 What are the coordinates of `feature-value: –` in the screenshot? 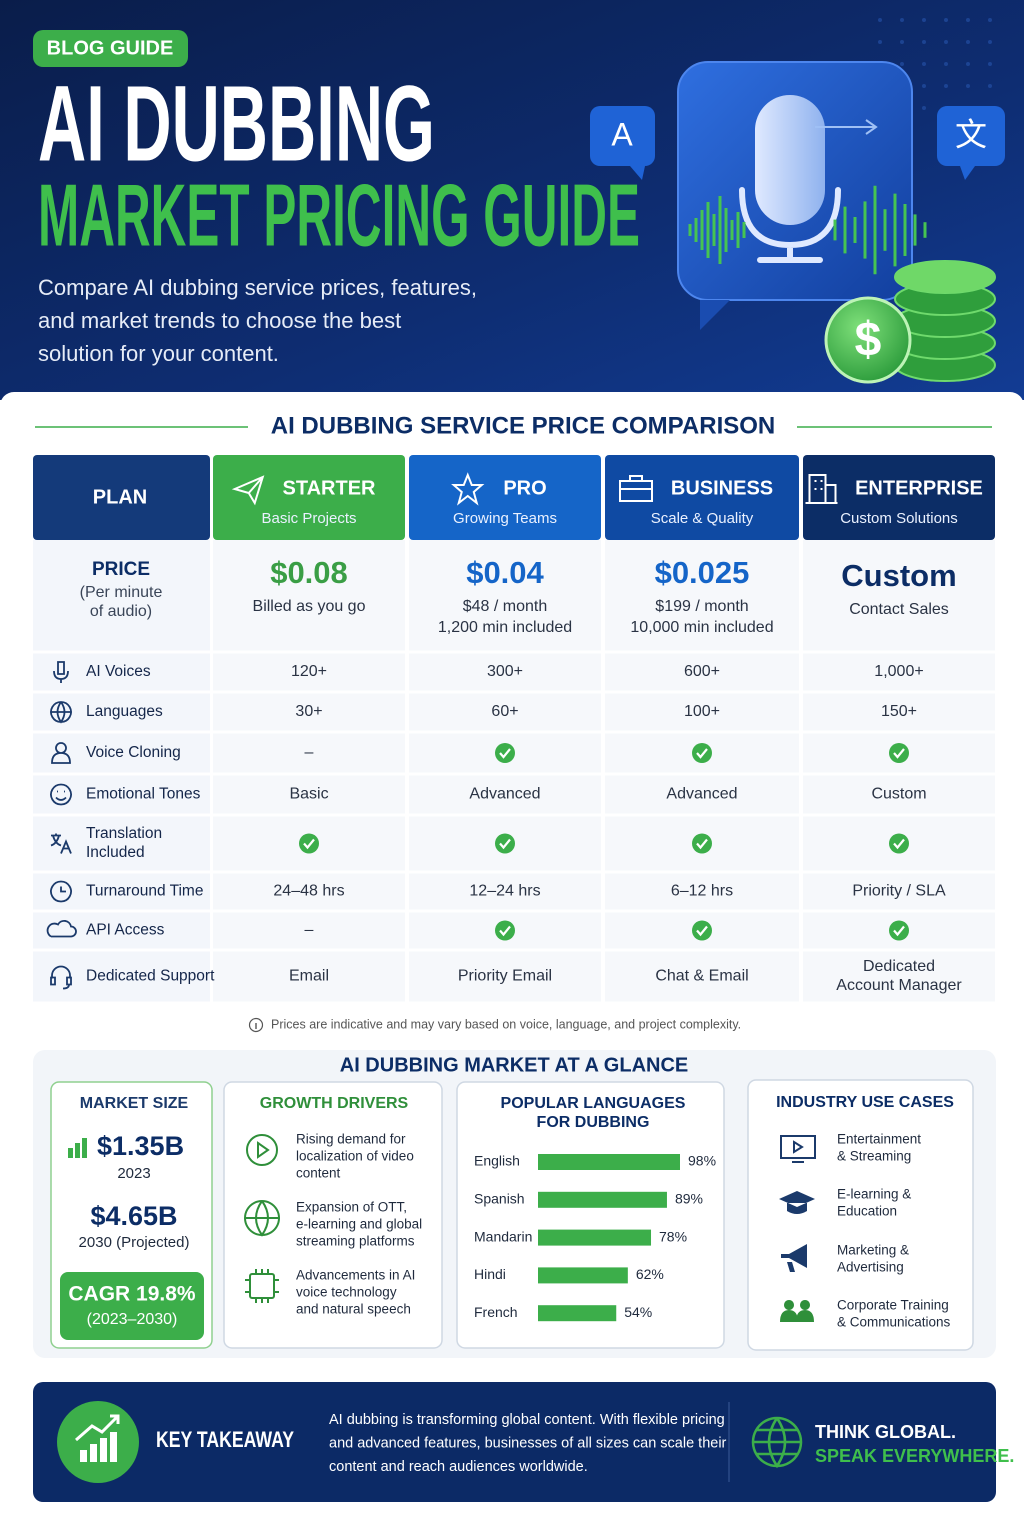 It's located at (309, 752).